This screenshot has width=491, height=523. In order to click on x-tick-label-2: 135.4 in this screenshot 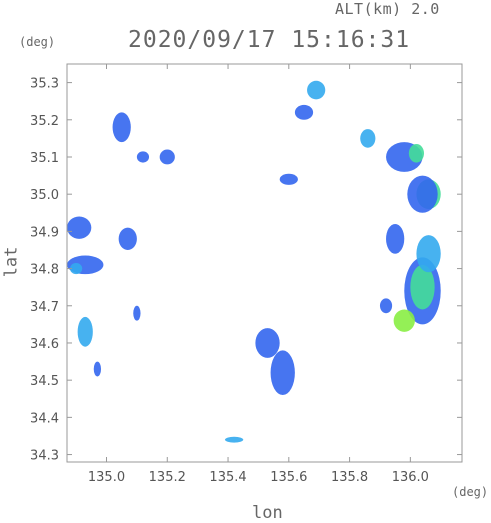, I will do `click(227, 477)`.